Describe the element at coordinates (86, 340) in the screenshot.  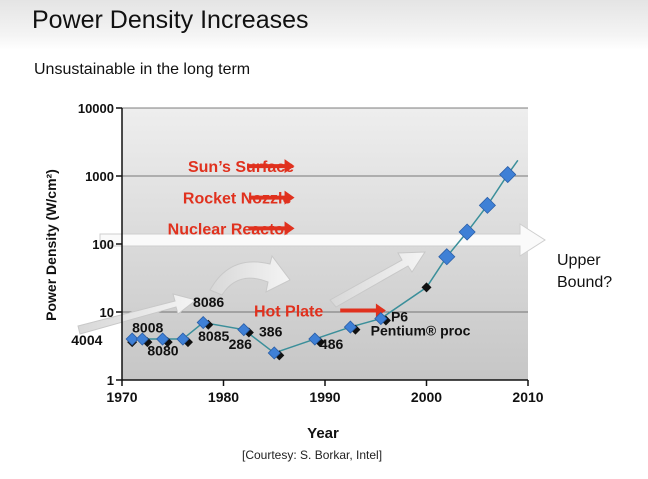
I see `point-label: 4004` at that location.